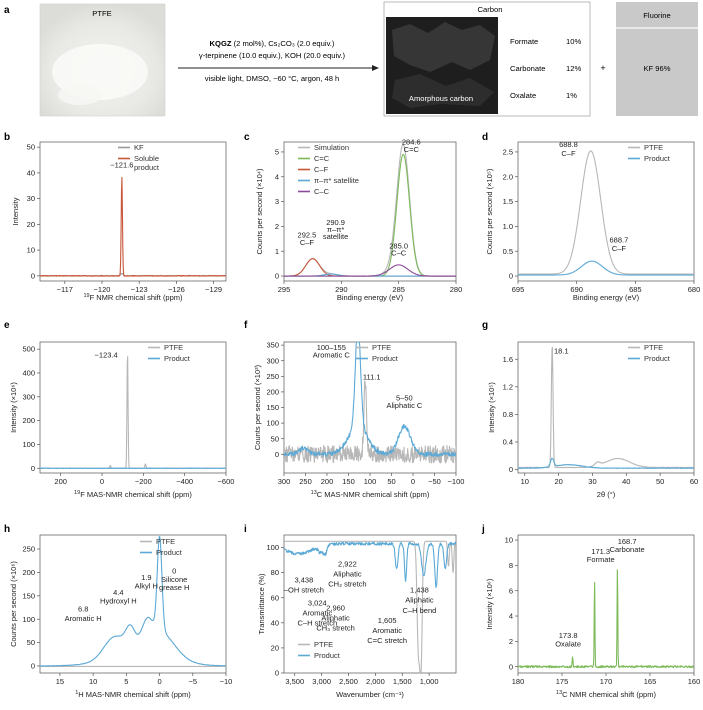  Describe the element at coordinates (101, 13) in the screenshot. I see `ptfe-photo-label: PTFE` at that location.